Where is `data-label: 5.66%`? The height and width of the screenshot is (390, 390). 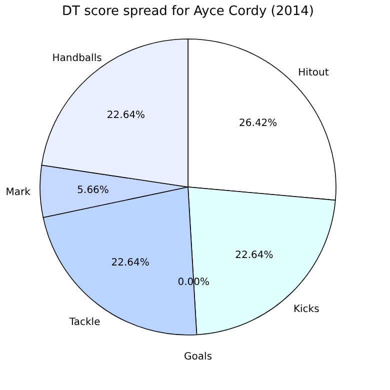
data-label: 5.66% is located at coordinates (93, 190).